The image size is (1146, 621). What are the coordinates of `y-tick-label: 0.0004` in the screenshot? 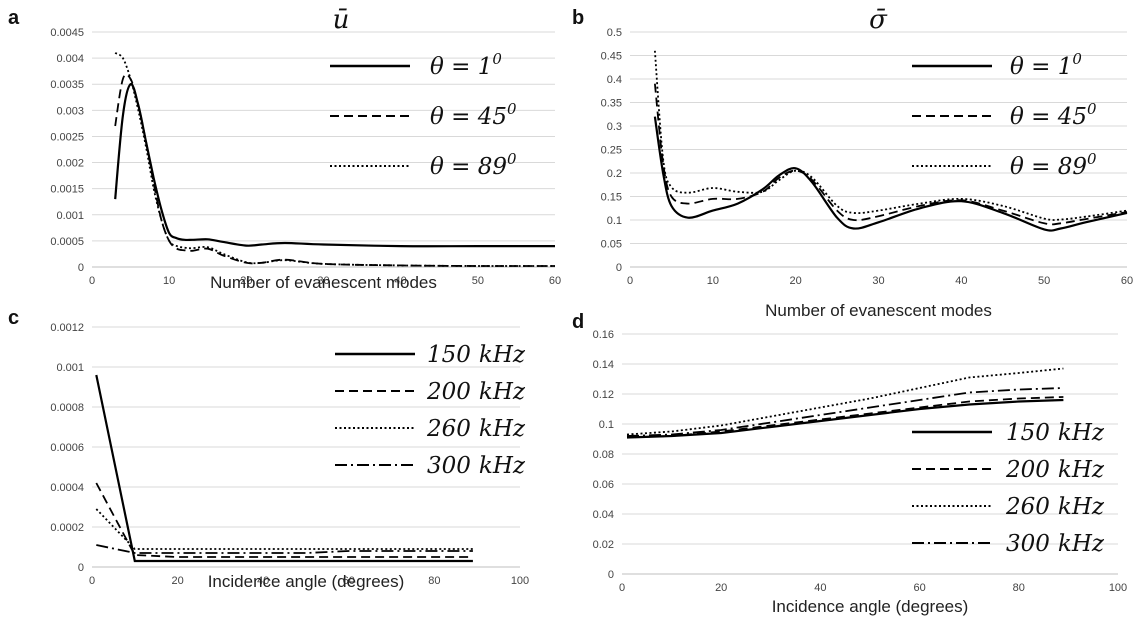 It's located at (67, 488).